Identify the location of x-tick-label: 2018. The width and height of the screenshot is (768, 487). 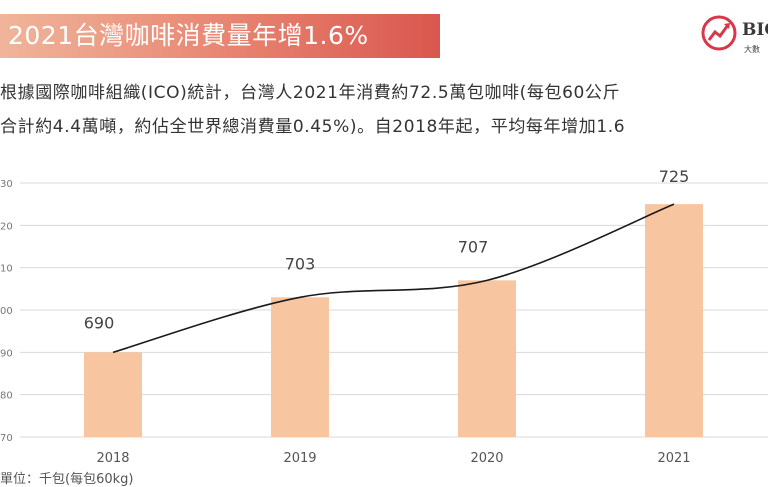
(112, 458).